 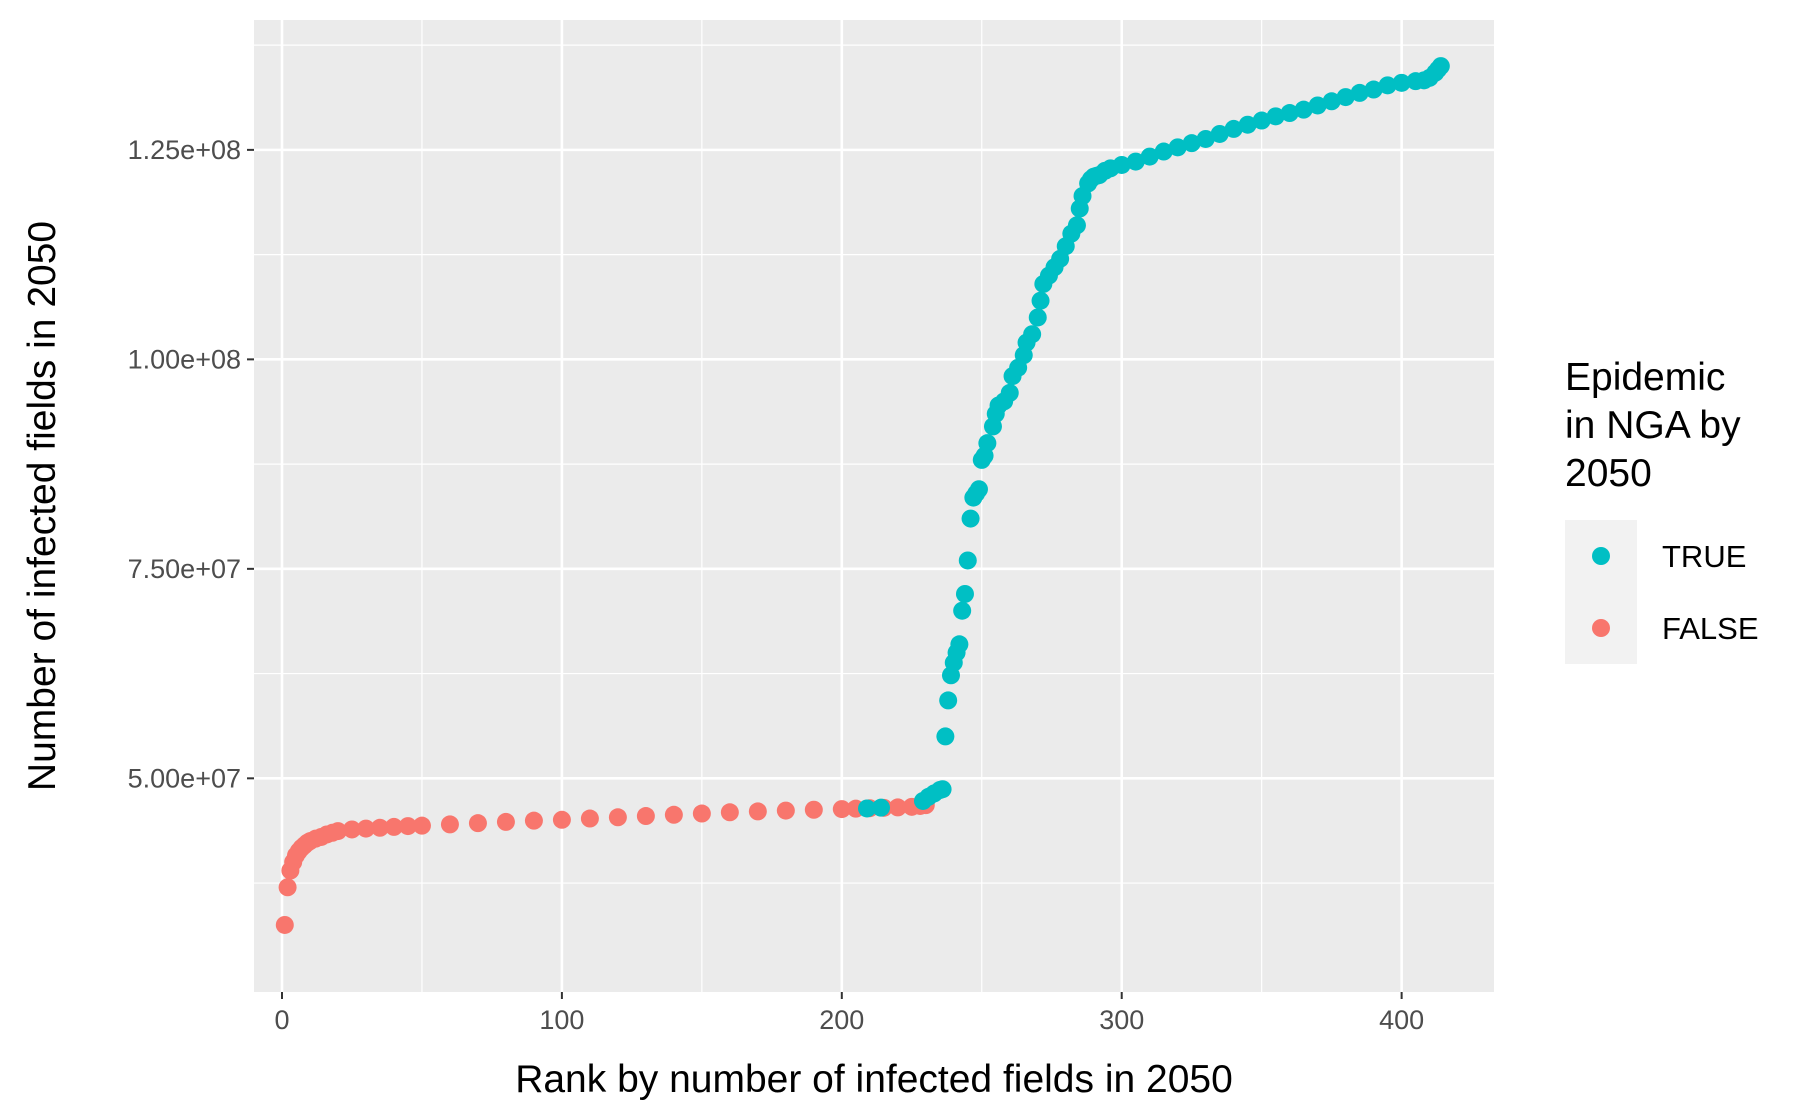 I want to click on legend-label-true: TRUE, so click(x=1704, y=556).